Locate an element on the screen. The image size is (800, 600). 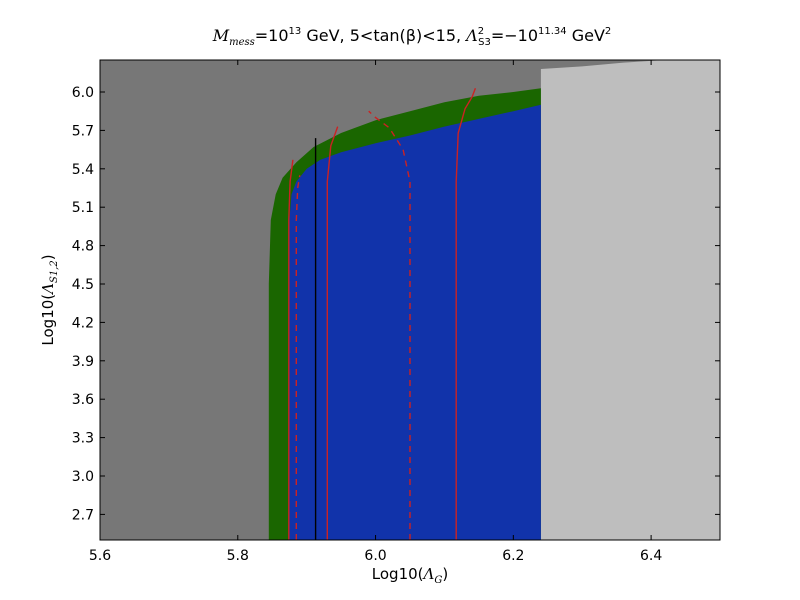
title-unit2: GeV is located at coordinates (586, 35).